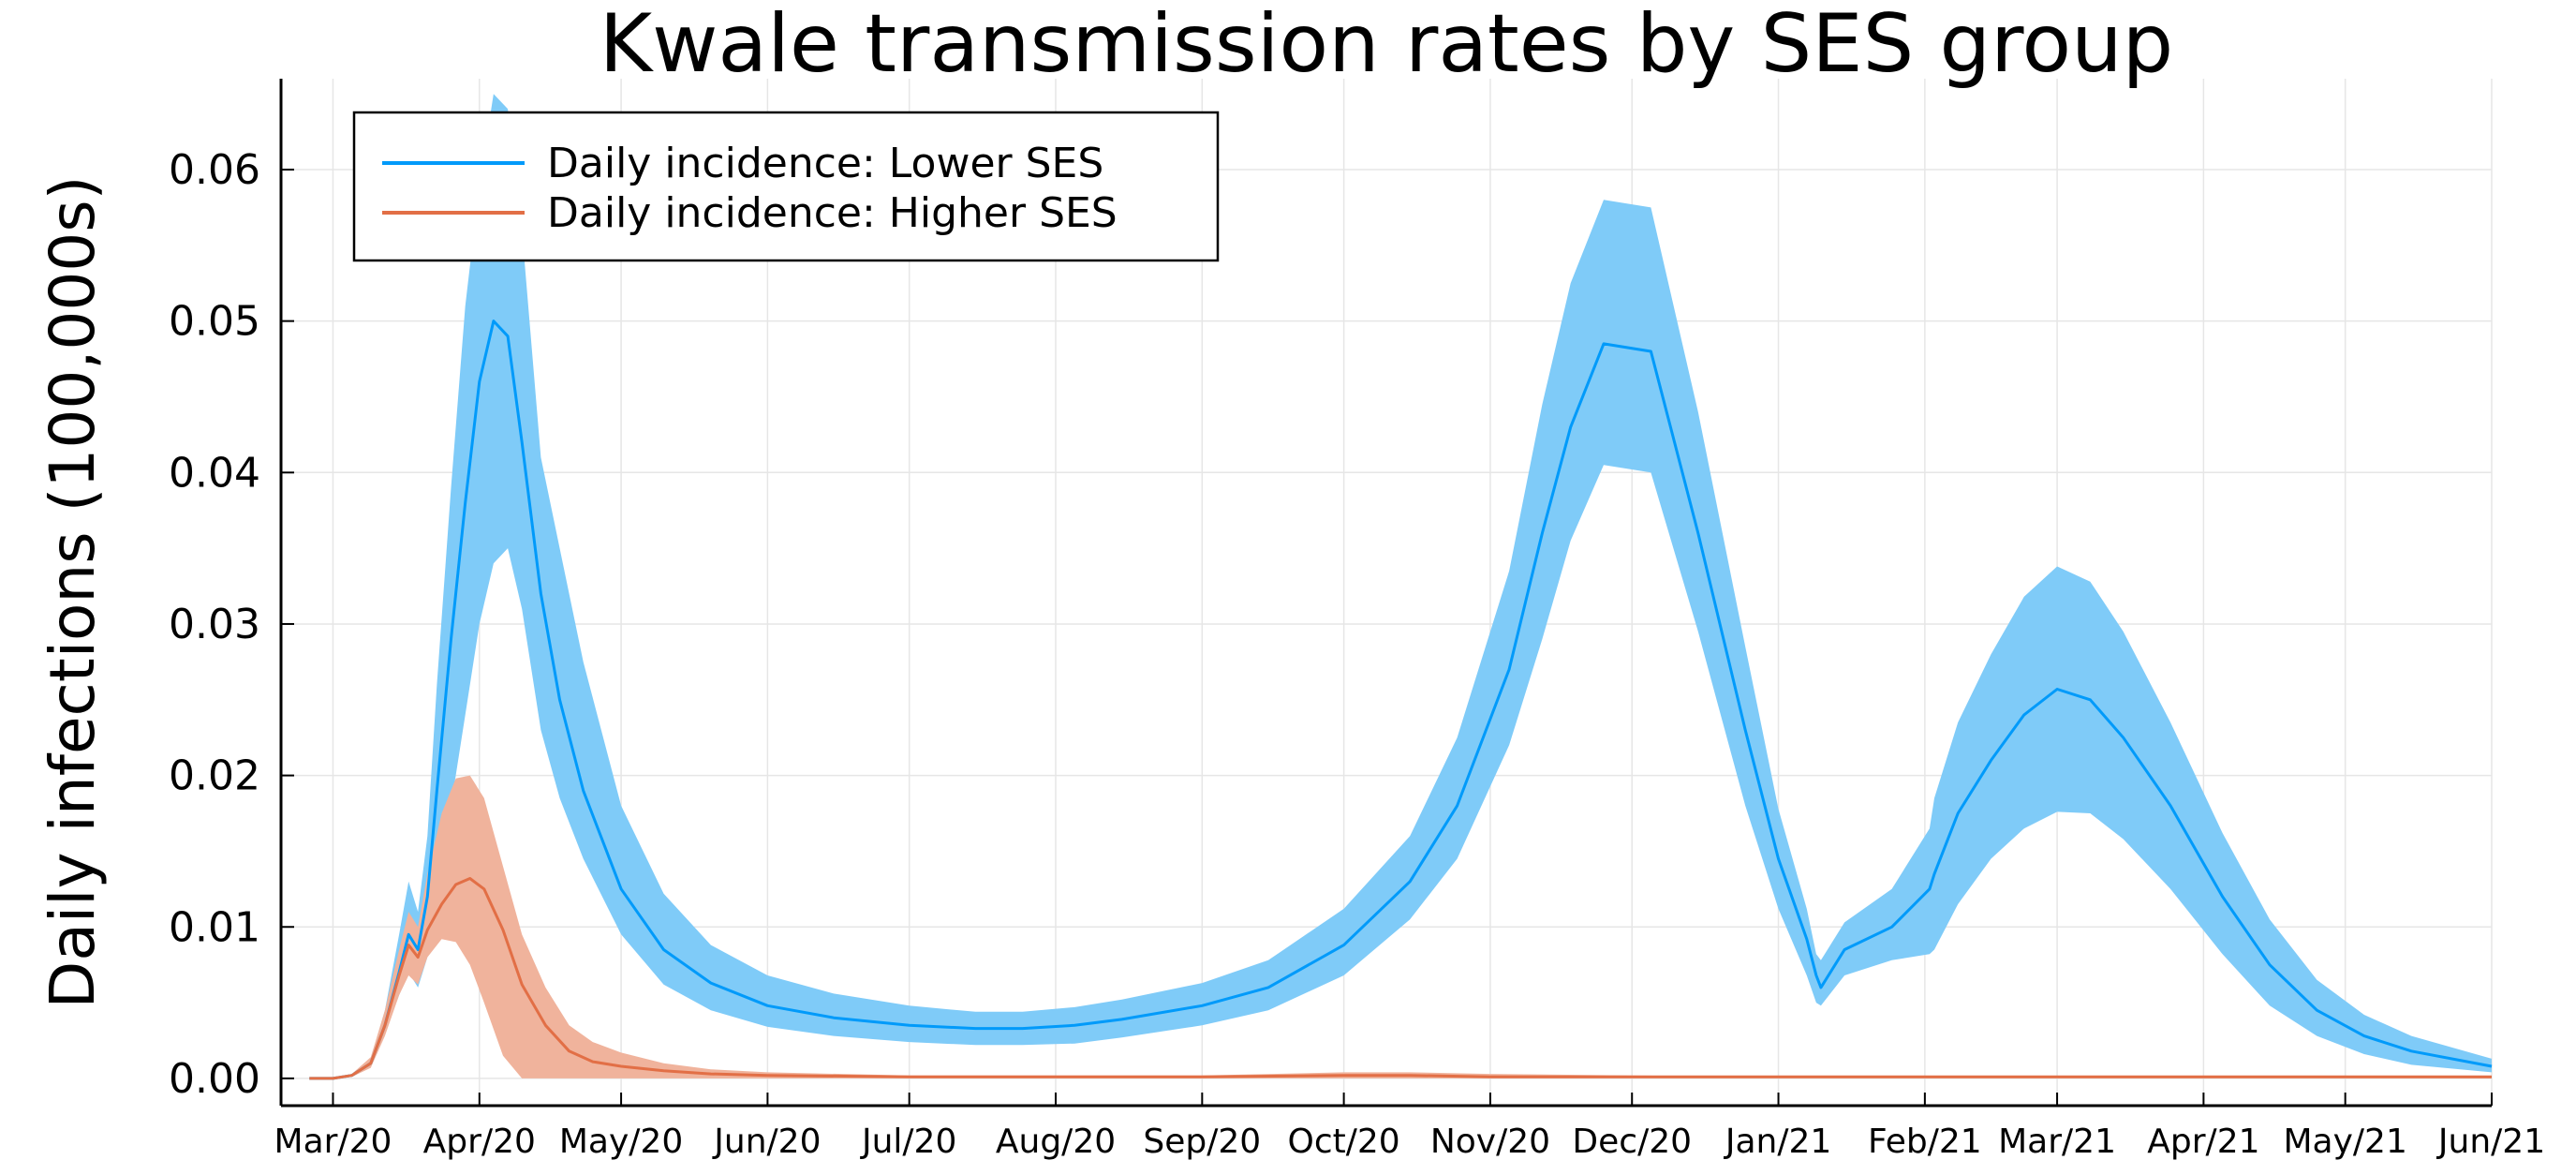  I want to click on y-axis-label: Daily infections (100,000s), so click(73, 592).